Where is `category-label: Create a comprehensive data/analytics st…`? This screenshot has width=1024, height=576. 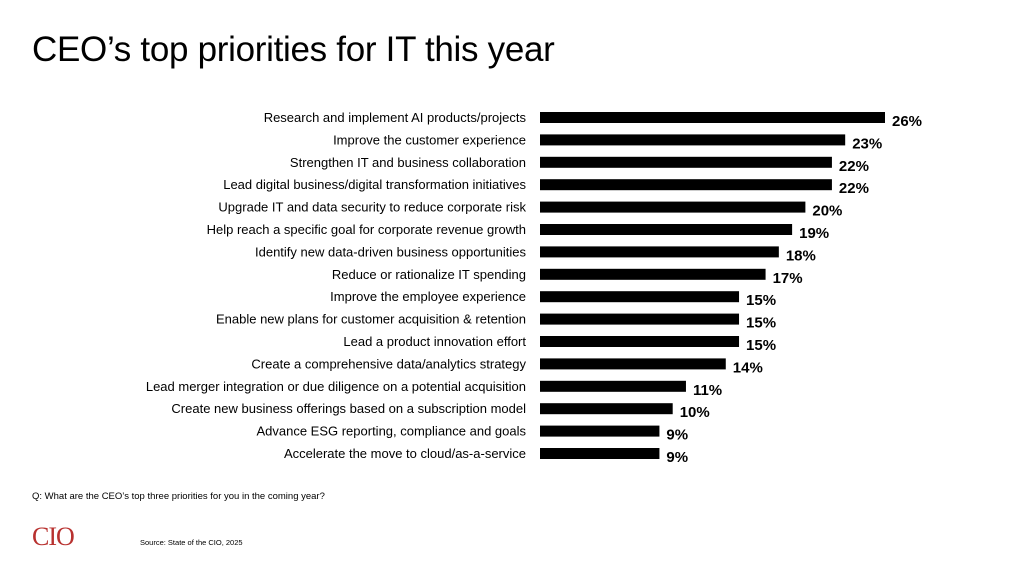 category-label: Create a comprehensive data/analytics st… is located at coordinates (388, 363).